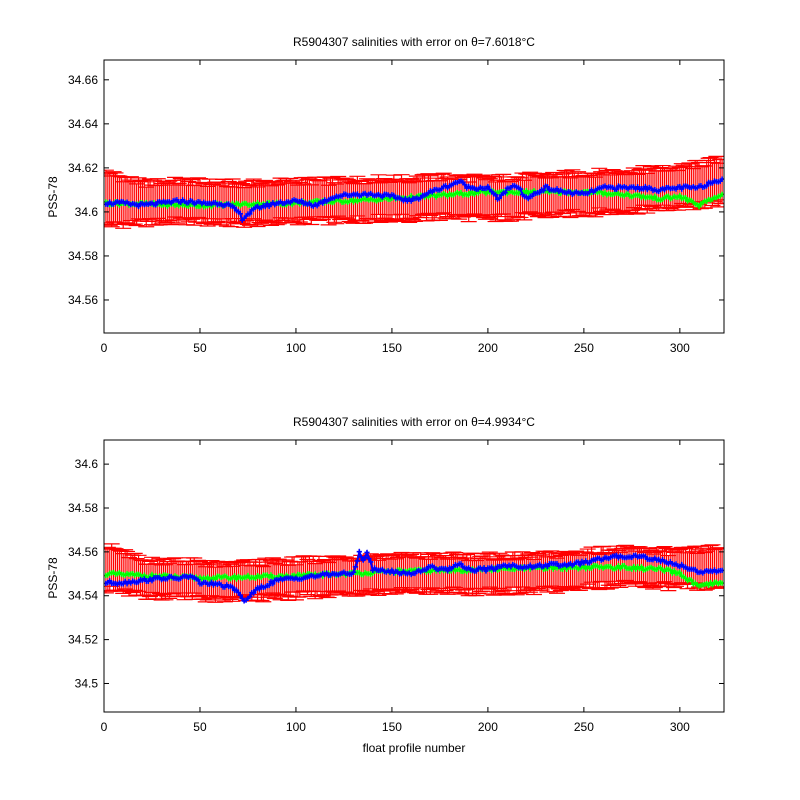  Describe the element at coordinates (53, 578) in the screenshot. I see `panel-2-ylabel: PSS-78` at that location.